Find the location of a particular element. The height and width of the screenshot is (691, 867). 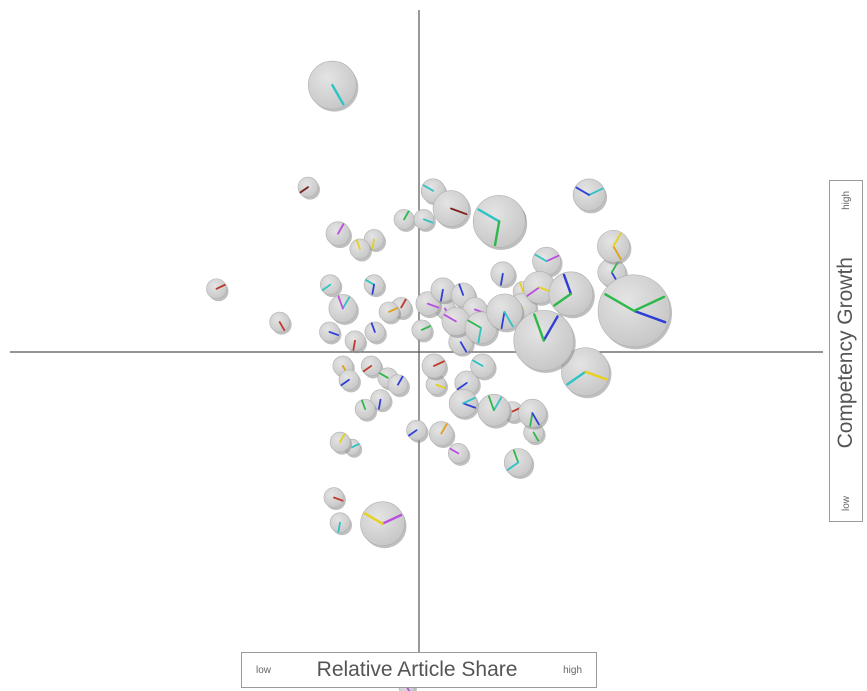

y-axis-label-box: high Competency Growth low is located at coordinates (846, 351).